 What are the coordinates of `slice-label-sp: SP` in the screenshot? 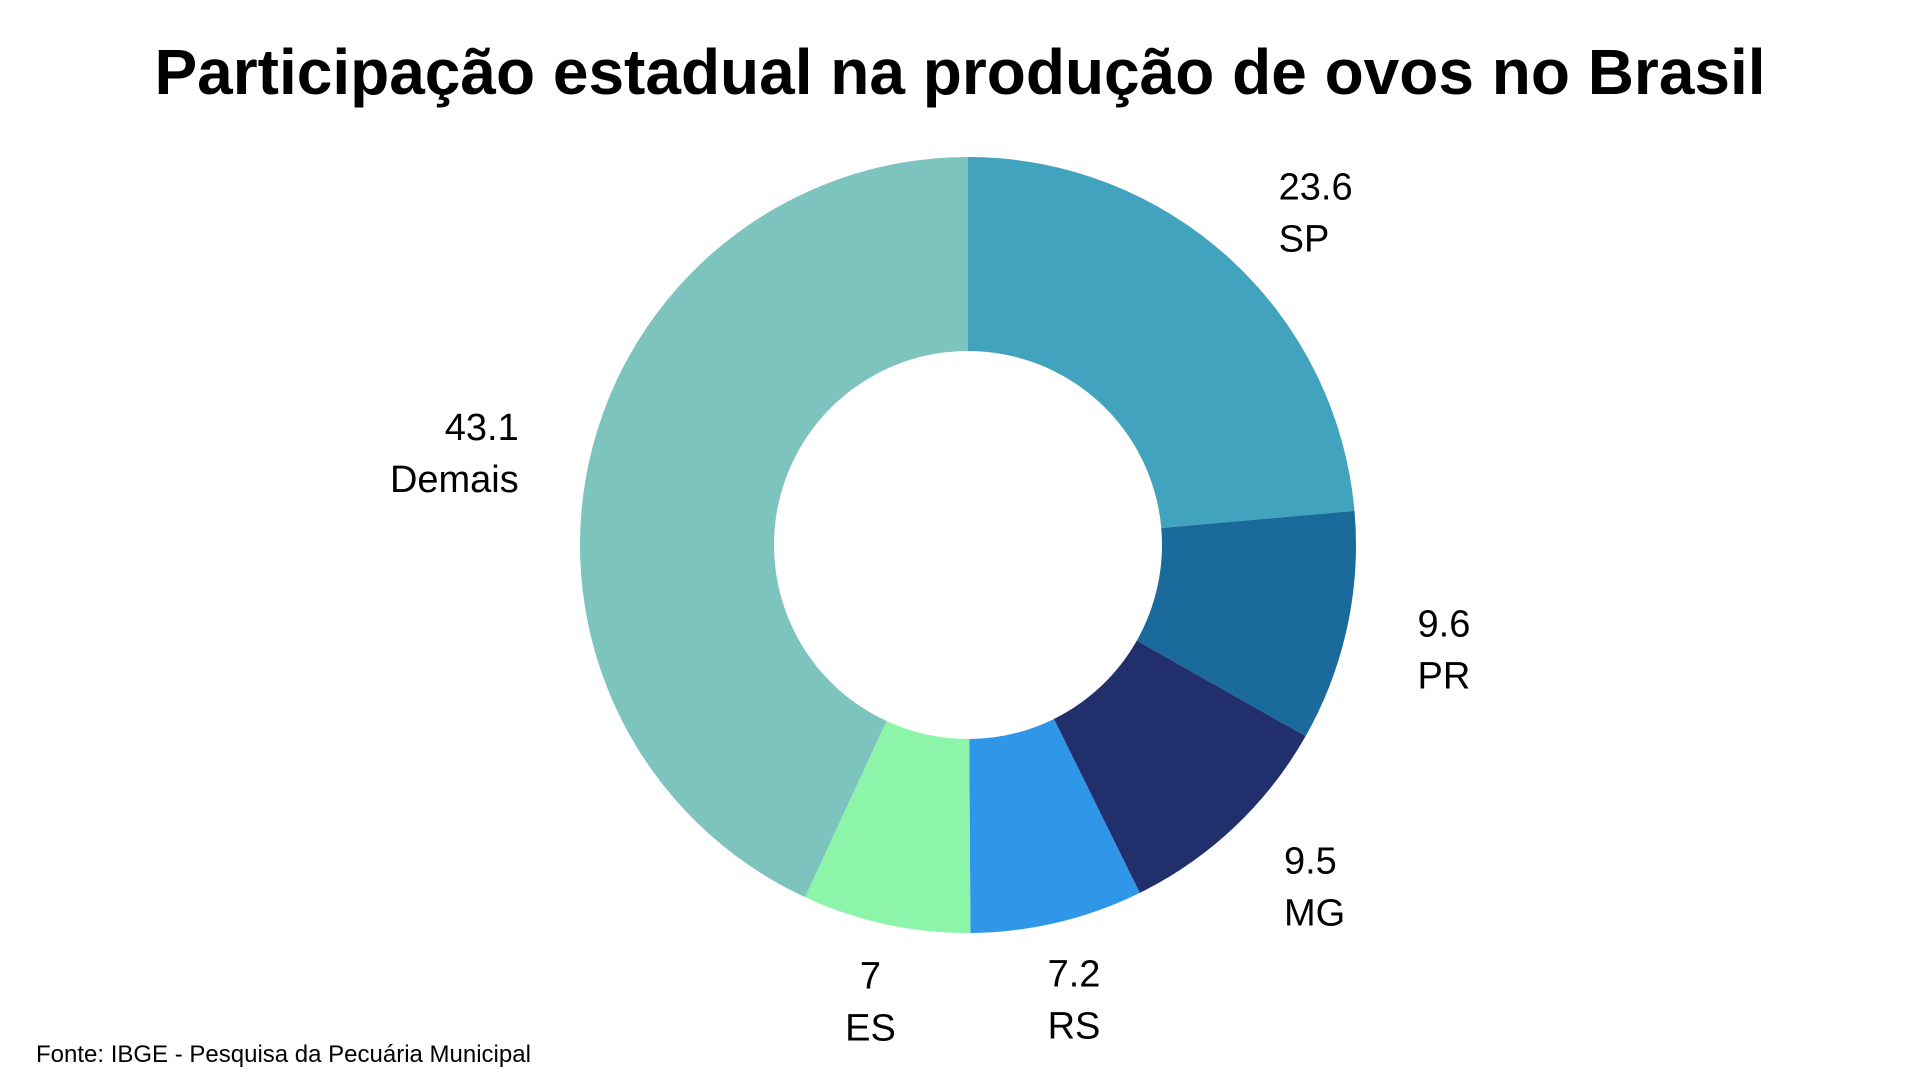 It's located at (1304, 240).